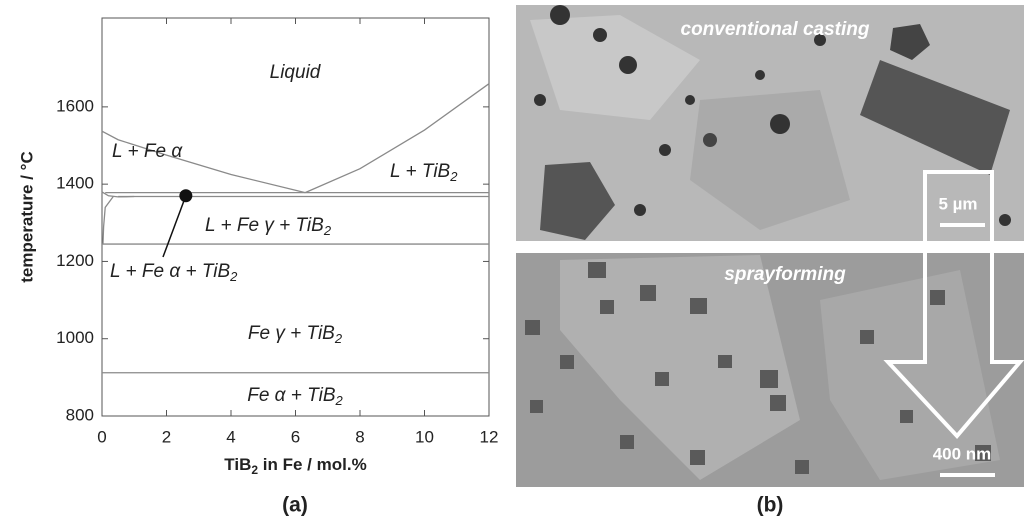  I want to click on region-label-text: L + Fe γ + TiB, so click(264, 225).